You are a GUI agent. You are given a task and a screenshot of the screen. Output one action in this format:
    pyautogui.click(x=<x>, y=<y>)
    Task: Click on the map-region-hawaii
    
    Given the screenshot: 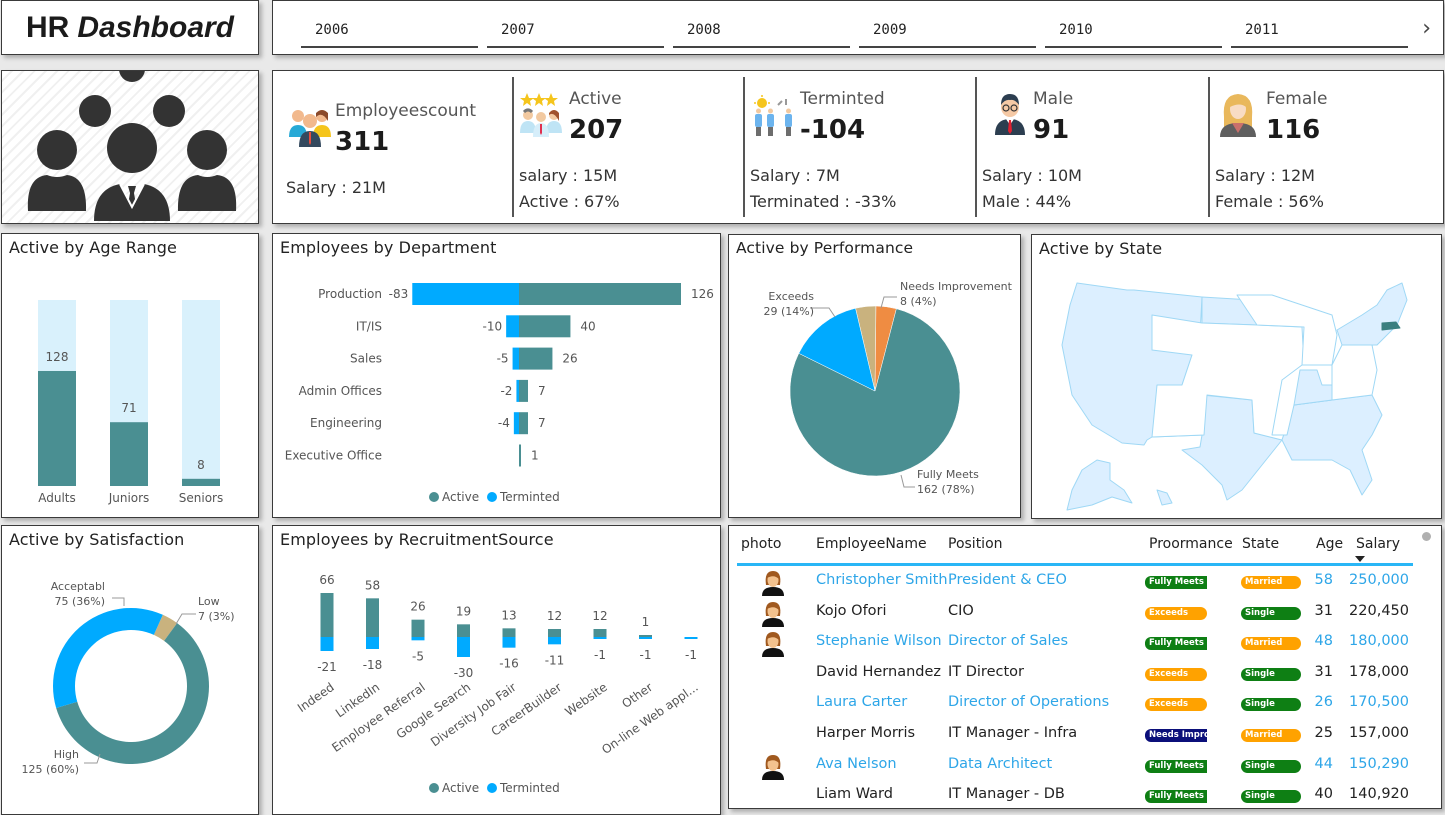 What is the action you would take?
    pyautogui.click(x=1164, y=497)
    